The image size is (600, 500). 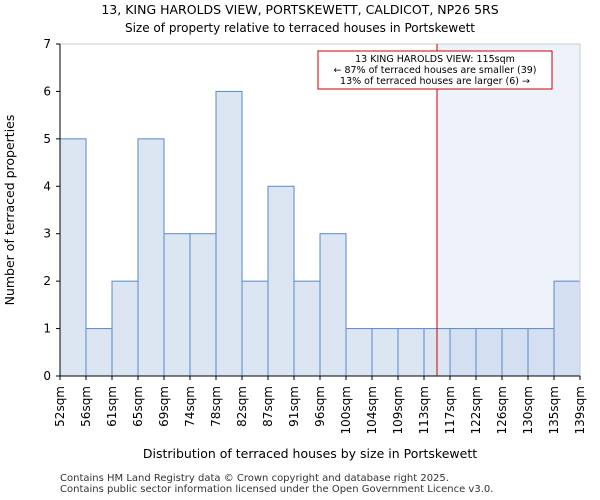 I want to click on bar-74sqm, so click(x=203, y=305).